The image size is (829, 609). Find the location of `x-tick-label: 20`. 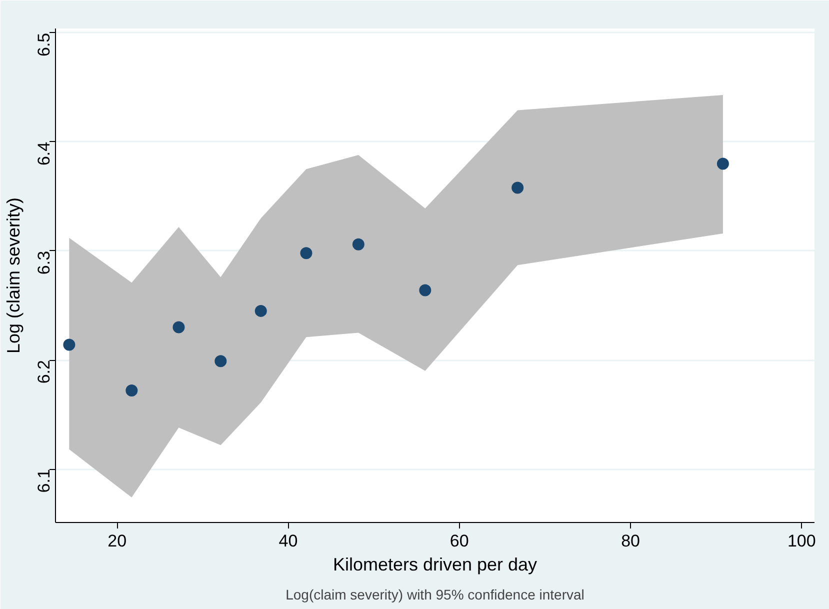

x-tick-label: 20 is located at coordinates (117, 541).